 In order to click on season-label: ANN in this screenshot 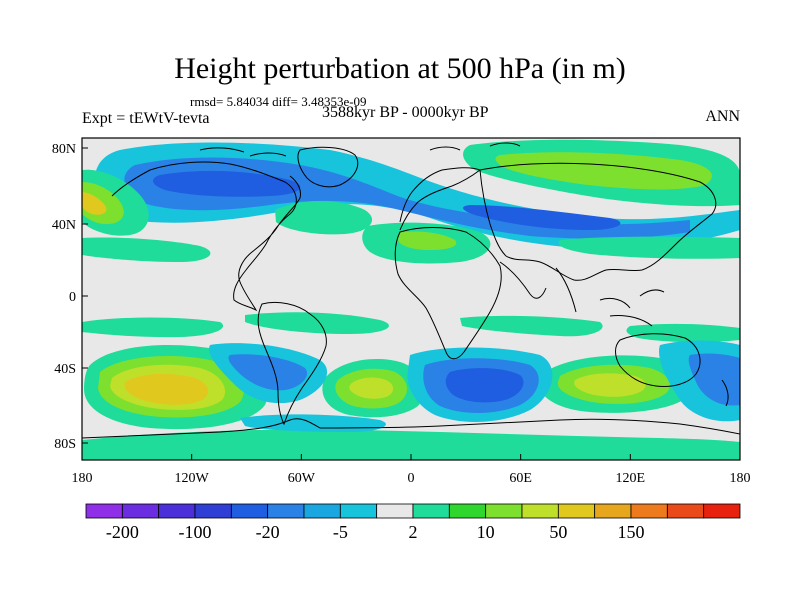, I will do `click(722, 116)`.